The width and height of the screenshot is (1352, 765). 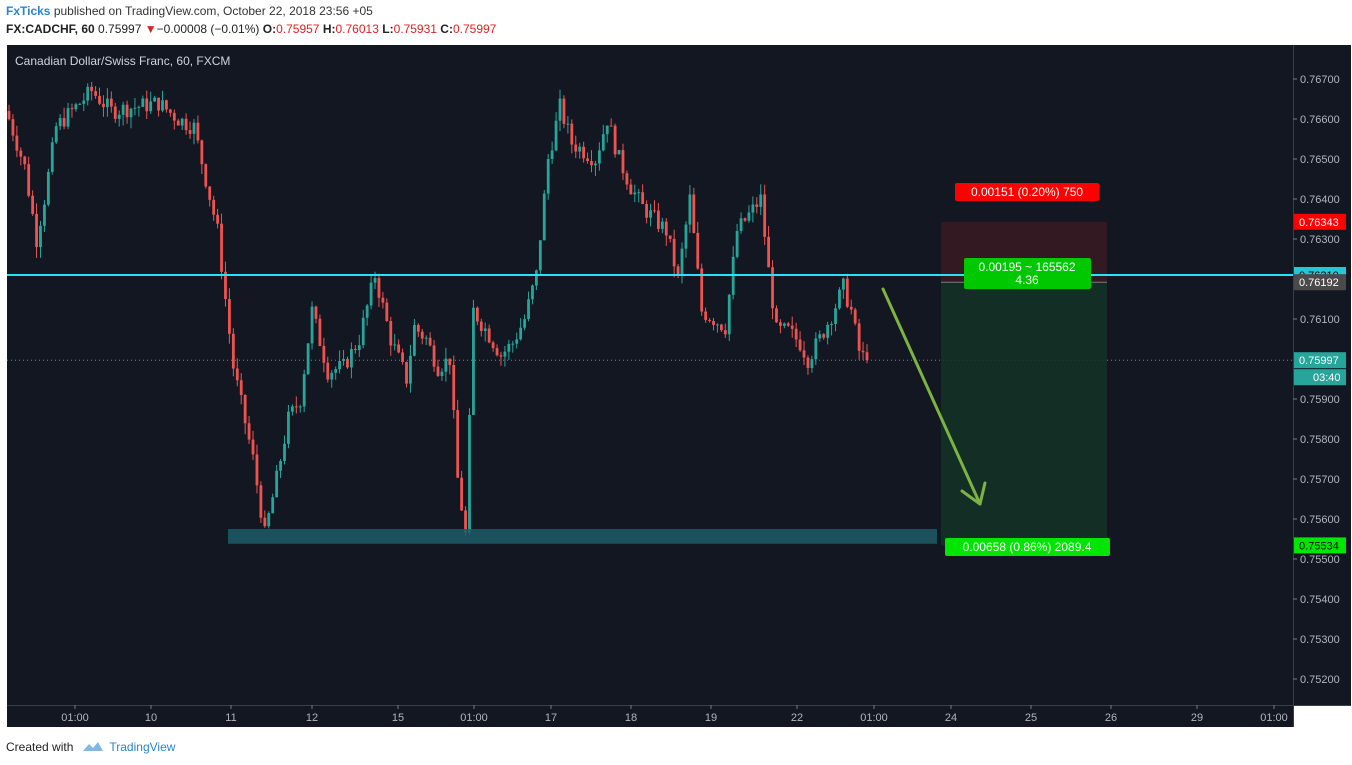 I want to click on reward-label-text: 0.00658 (0.86%) 2089.4, so click(x=1027, y=547).